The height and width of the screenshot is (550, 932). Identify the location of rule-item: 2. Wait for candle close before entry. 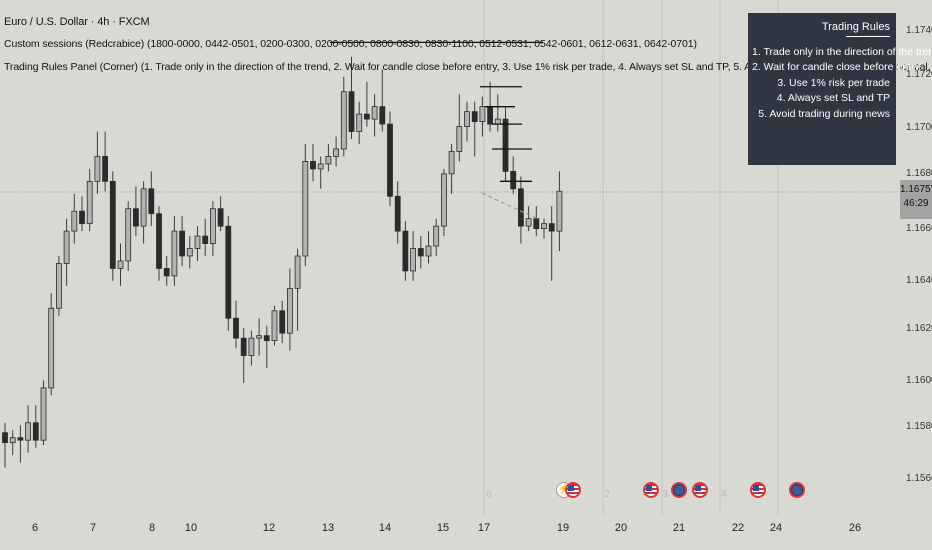
(836, 67).